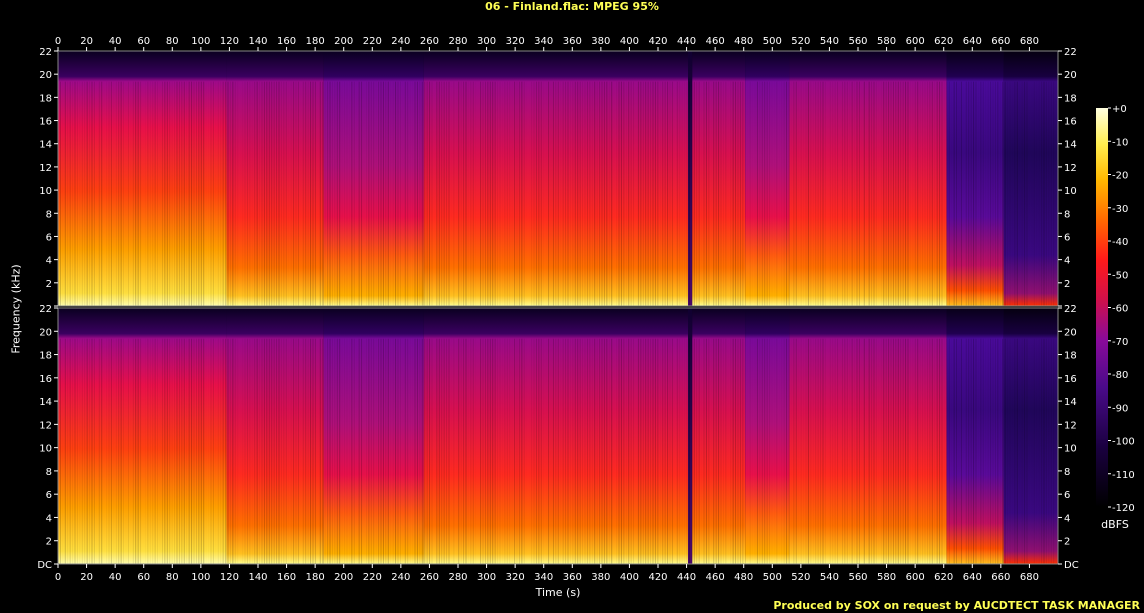 The height and width of the screenshot is (613, 1144). Describe the element at coordinates (1118, 142) in the screenshot. I see `colorbar-tick: -10` at that location.